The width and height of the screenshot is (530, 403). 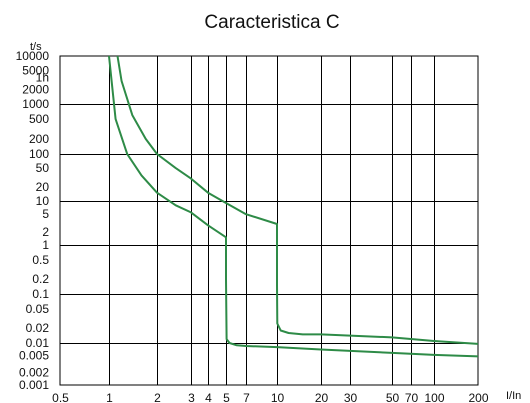 I want to click on y-tick-label: 100, so click(x=39, y=154).